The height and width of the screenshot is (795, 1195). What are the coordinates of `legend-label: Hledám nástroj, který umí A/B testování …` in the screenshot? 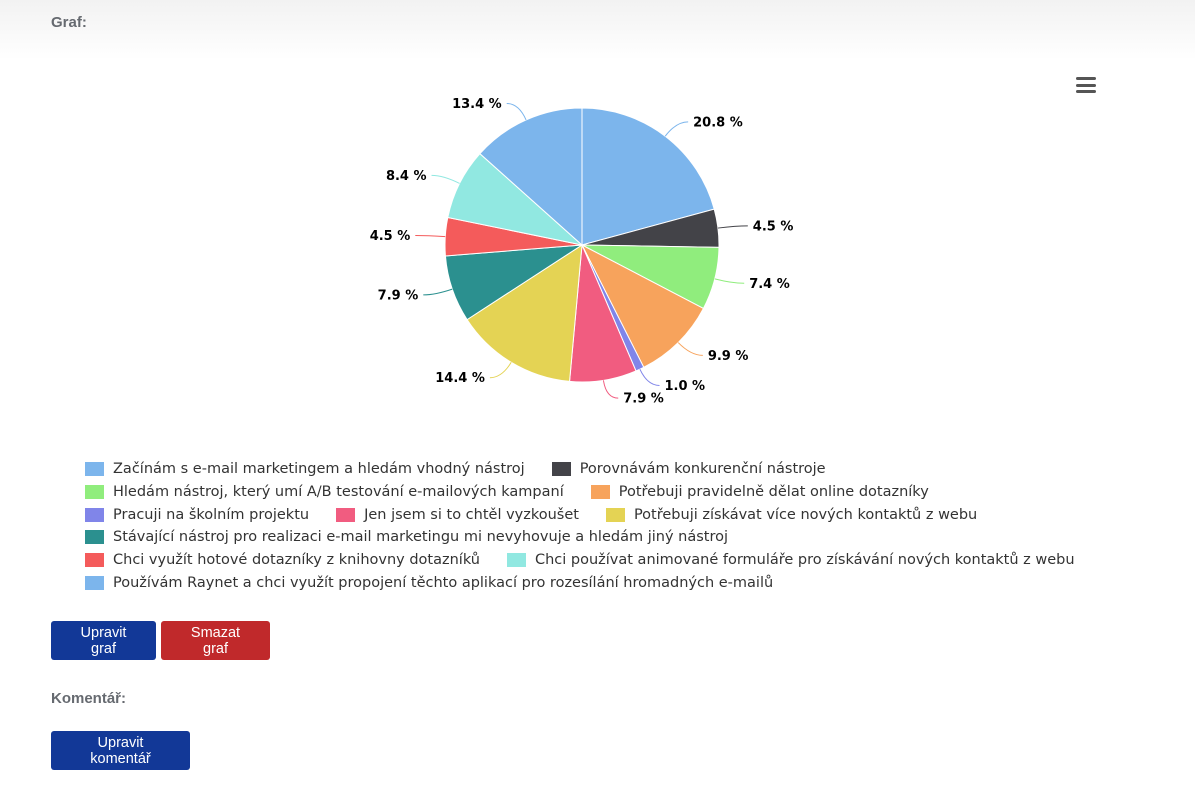 It's located at (338, 492).